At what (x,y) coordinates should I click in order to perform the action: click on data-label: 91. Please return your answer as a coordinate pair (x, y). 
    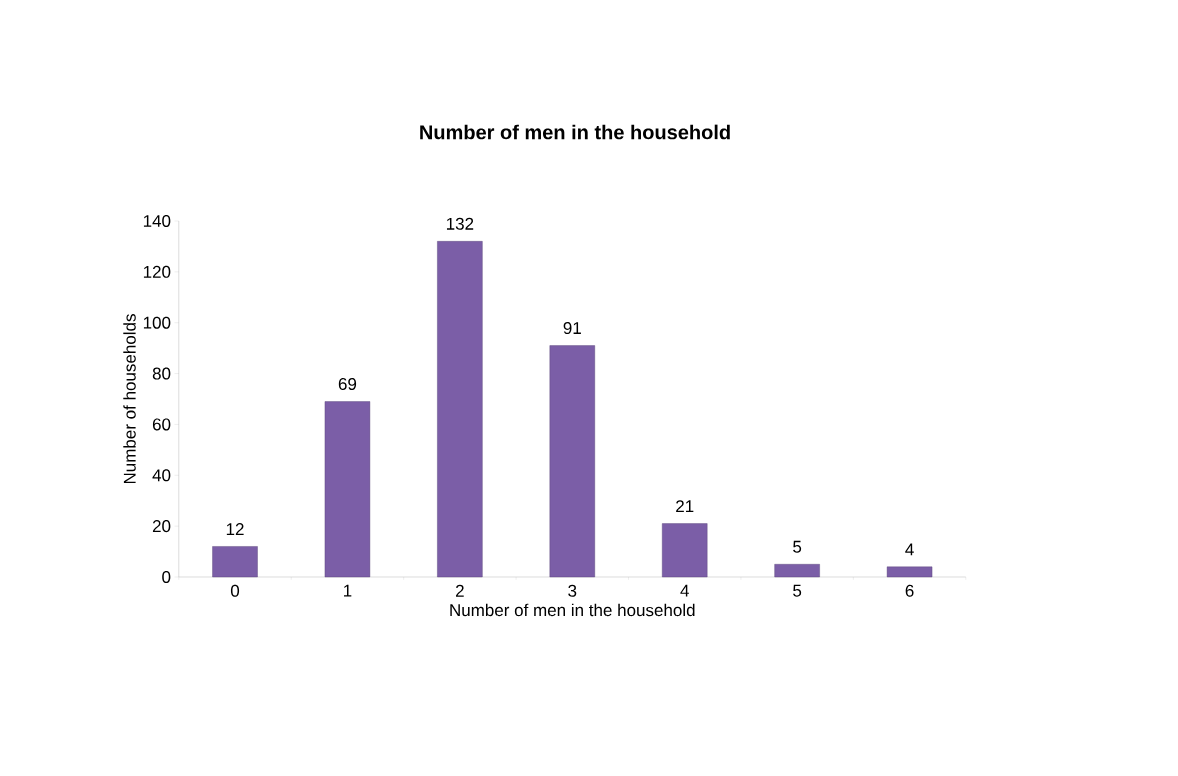
    Looking at the image, I should click on (572, 328).